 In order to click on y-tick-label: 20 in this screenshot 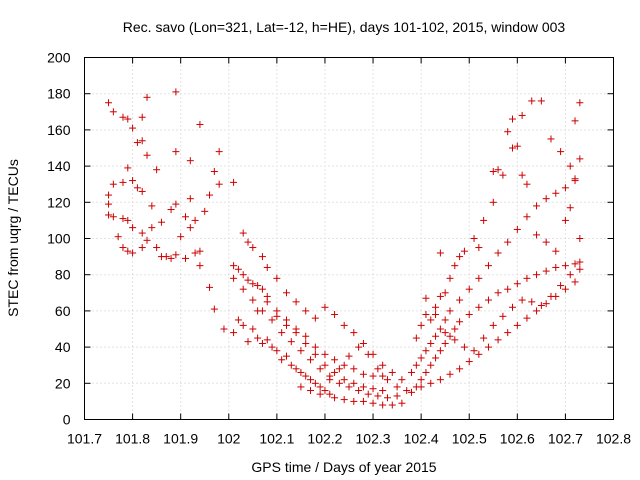, I will do `click(63, 383)`.